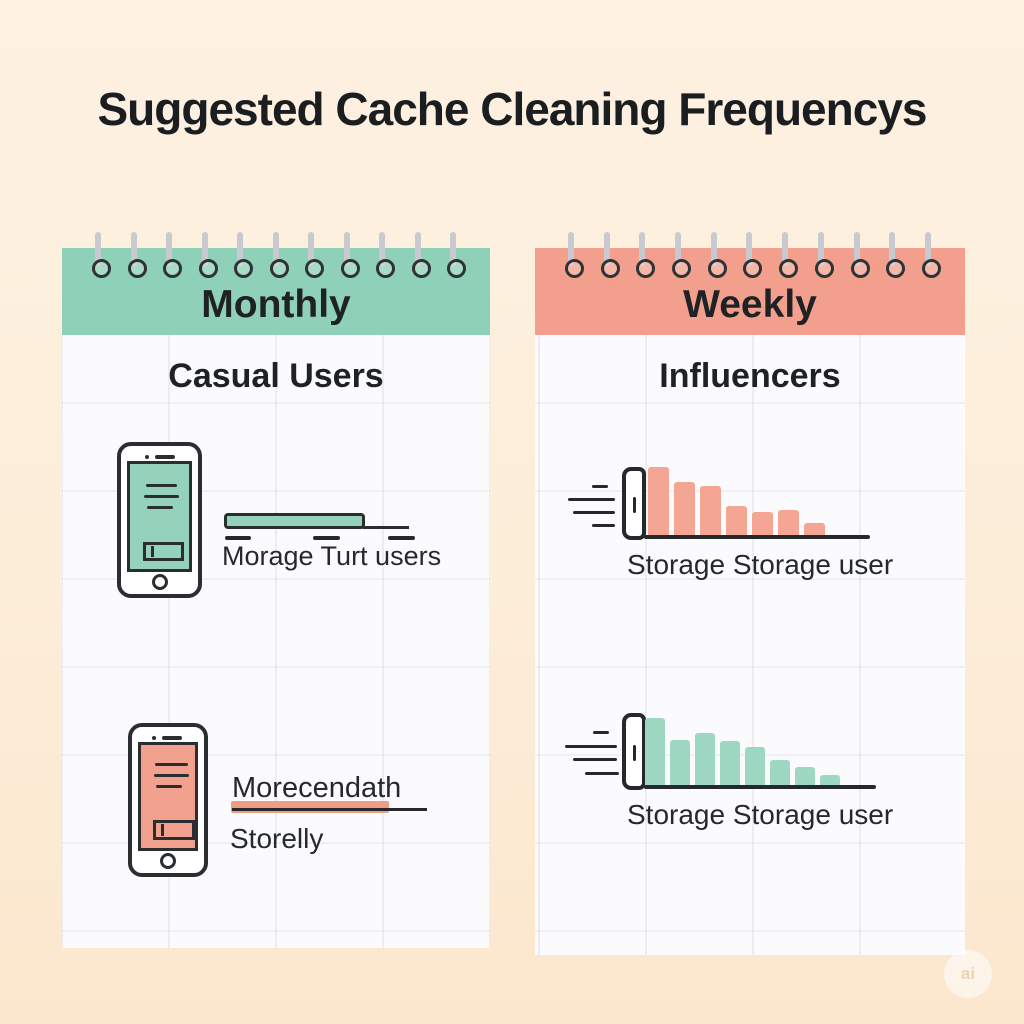 The image size is (1024, 1024). I want to click on monthly-item2-label: Morecendath, so click(317, 788).